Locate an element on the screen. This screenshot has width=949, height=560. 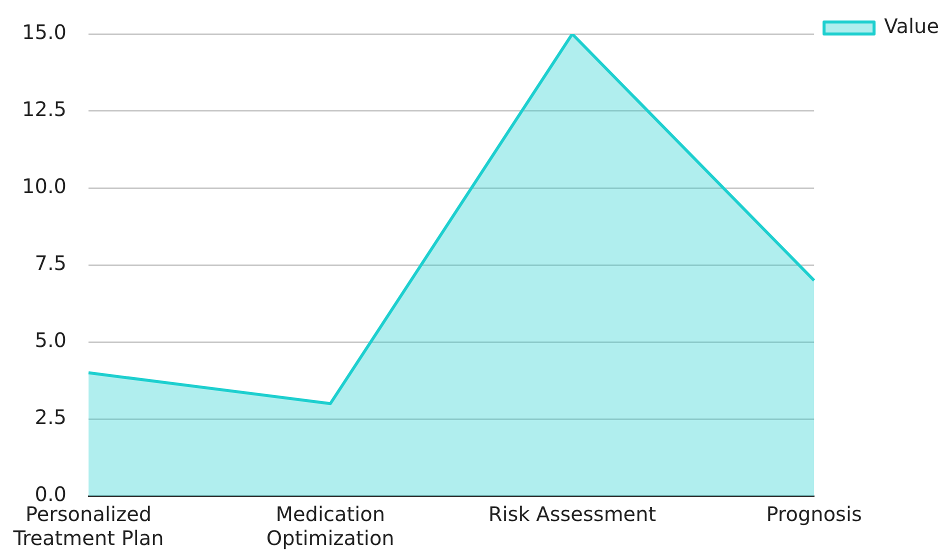
x-tick-label: Prognosis is located at coordinates (814, 514).